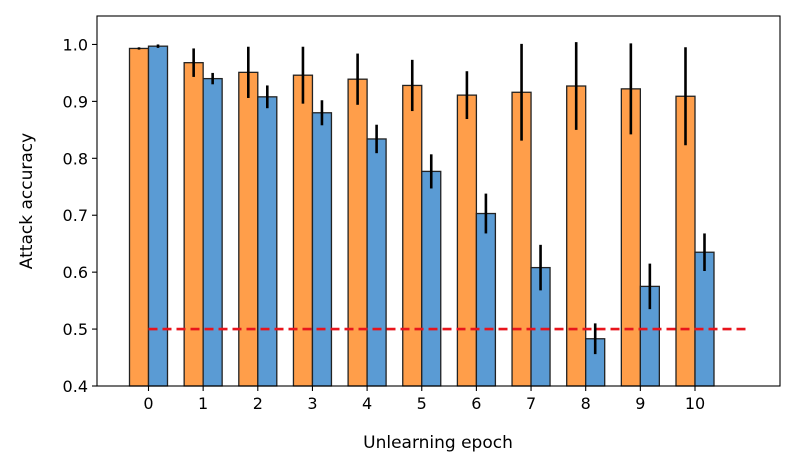 The height and width of the screenshot is (471, 798). I want to click on y-tick-label: 0.4, so click(75, 386).